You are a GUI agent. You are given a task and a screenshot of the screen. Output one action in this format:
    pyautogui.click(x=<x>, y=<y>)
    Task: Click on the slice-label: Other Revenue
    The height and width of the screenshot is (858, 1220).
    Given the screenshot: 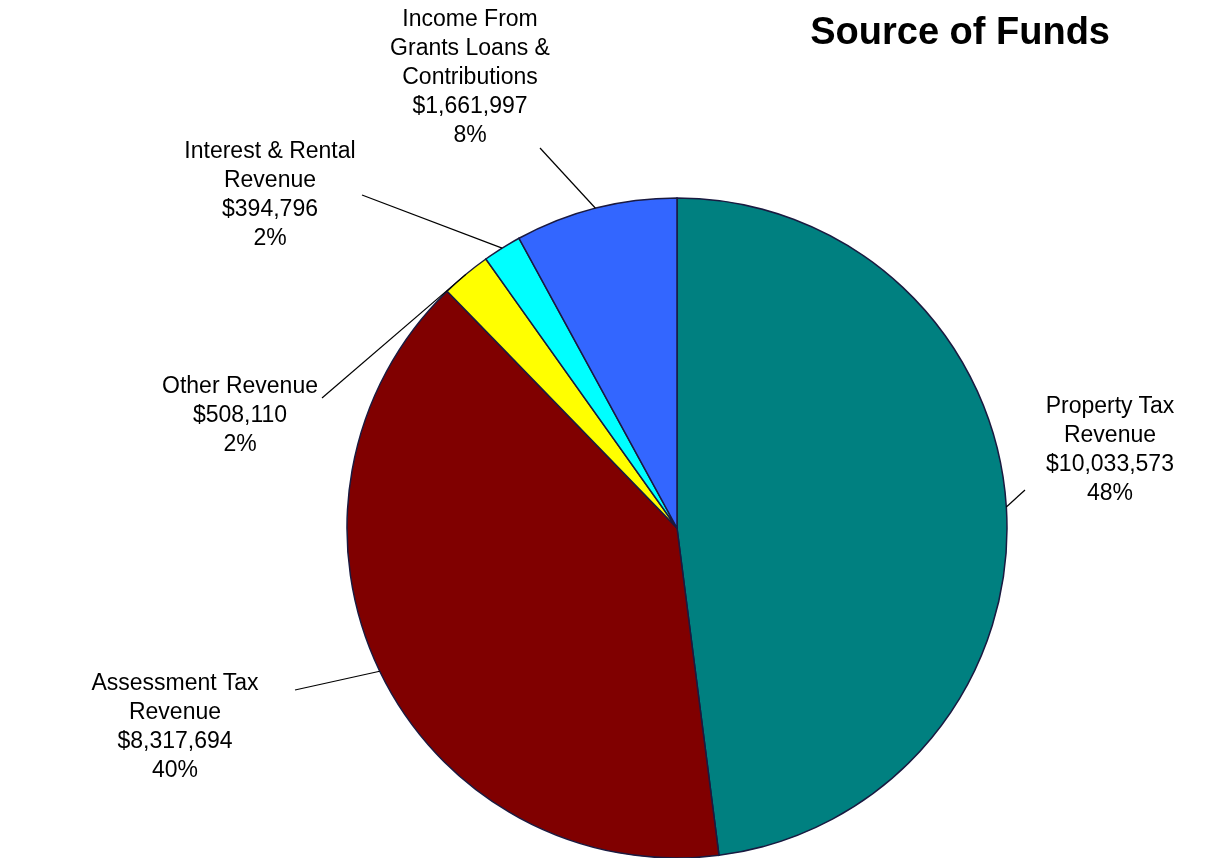 What is the action you would take?
    pyautogui.click(x=240, y=385)
    